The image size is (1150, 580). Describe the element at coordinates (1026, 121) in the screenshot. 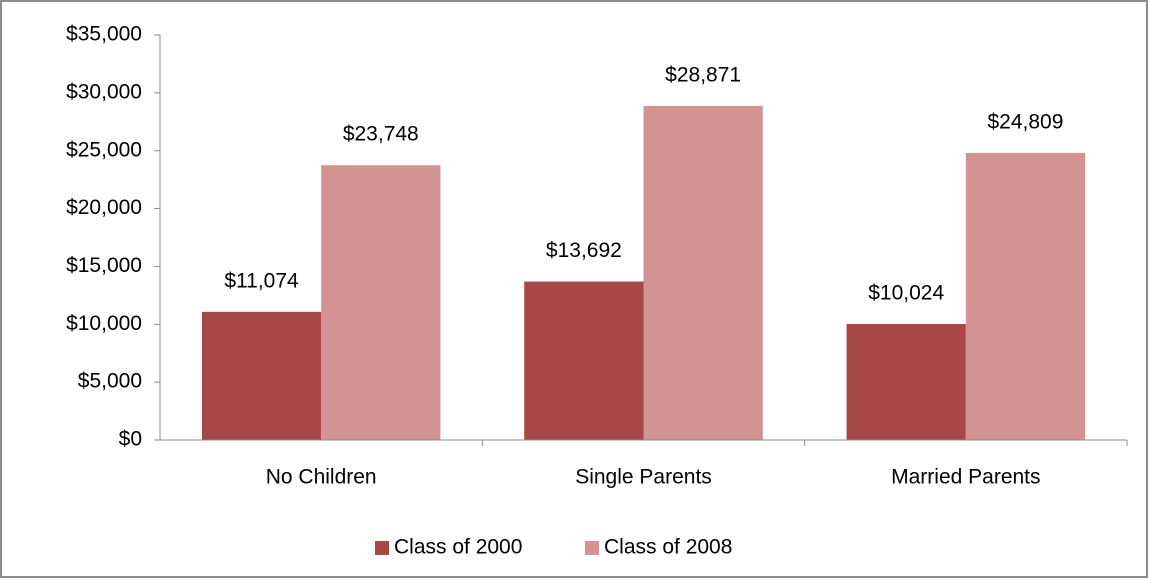

I see `value-label: $24,809` at that location.